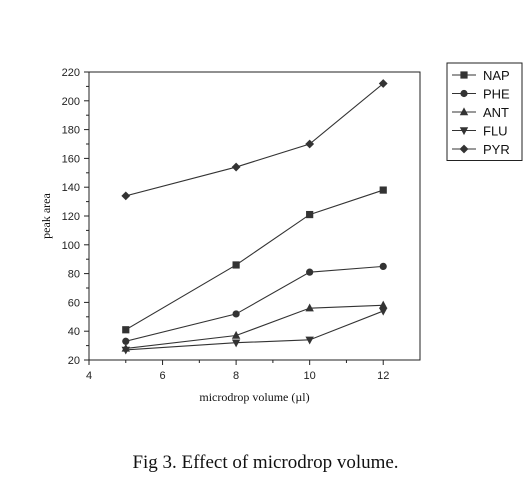  I want to click on legend-label-pyr: PYR, so click(496, 149).